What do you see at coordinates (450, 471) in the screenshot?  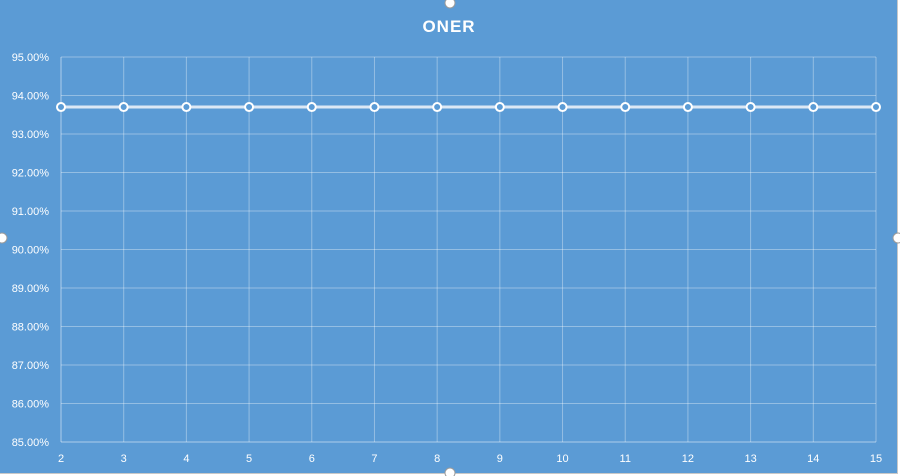 I see `resize-handle-bottom` at bounding box center [450, 471].